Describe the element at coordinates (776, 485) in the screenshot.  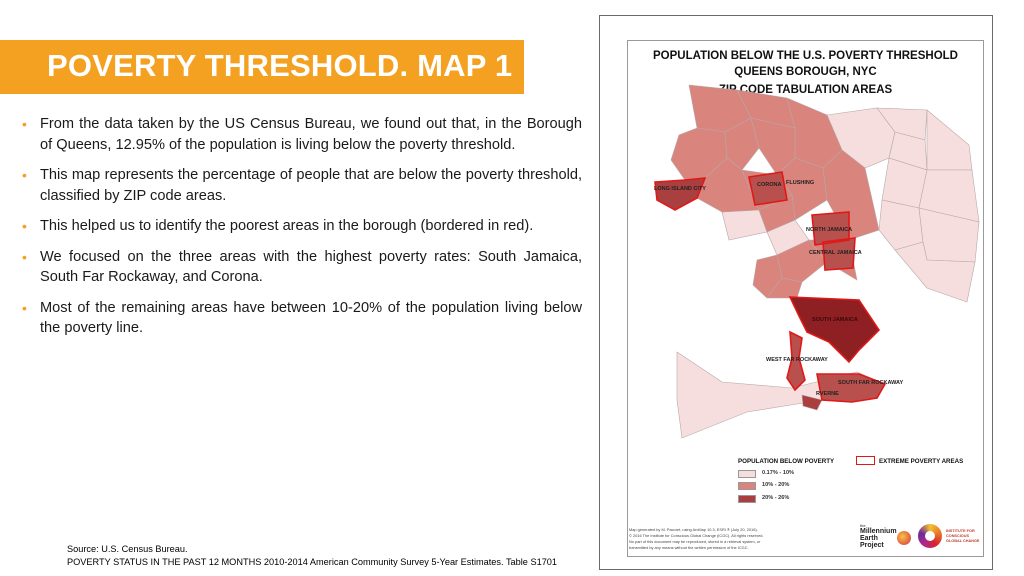
I see `legend-label-medium: 10% - 20%` at that location.